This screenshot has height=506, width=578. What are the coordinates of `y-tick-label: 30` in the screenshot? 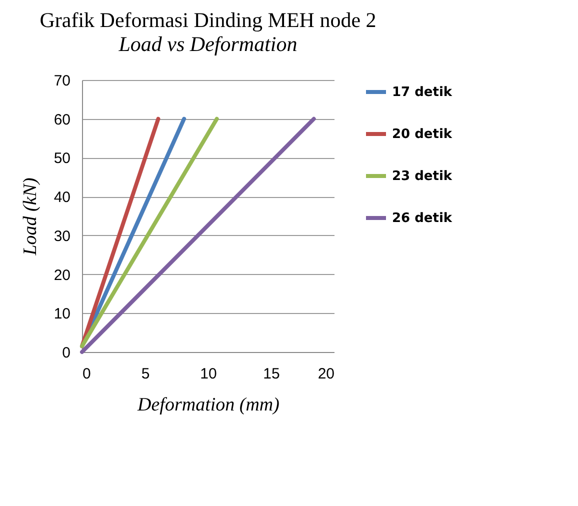 It's located at (62, 236).